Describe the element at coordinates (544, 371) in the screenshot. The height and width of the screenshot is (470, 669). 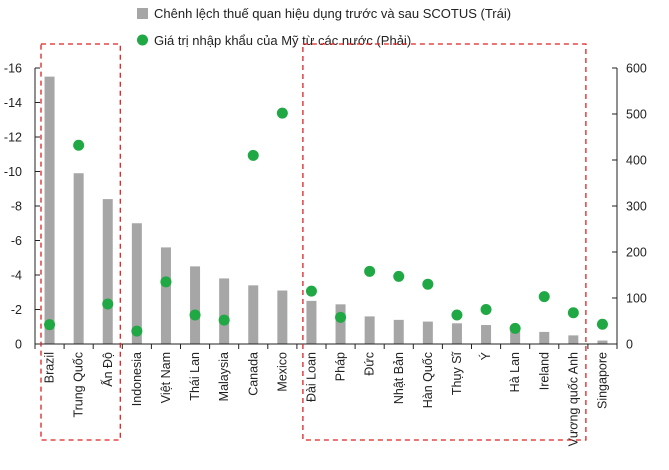
I see `category-label: Ireland` at that location.